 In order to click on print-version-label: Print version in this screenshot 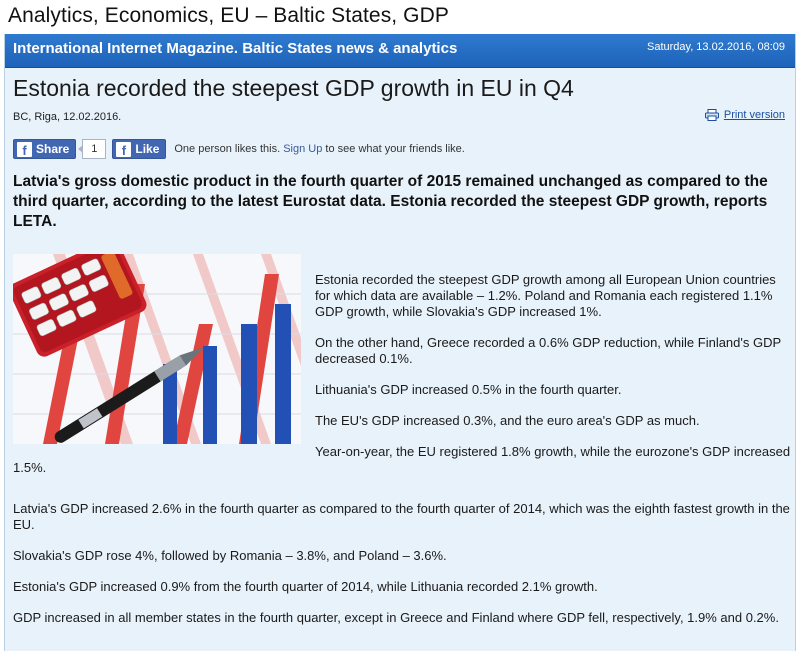, I will do `click(754, 115)`.